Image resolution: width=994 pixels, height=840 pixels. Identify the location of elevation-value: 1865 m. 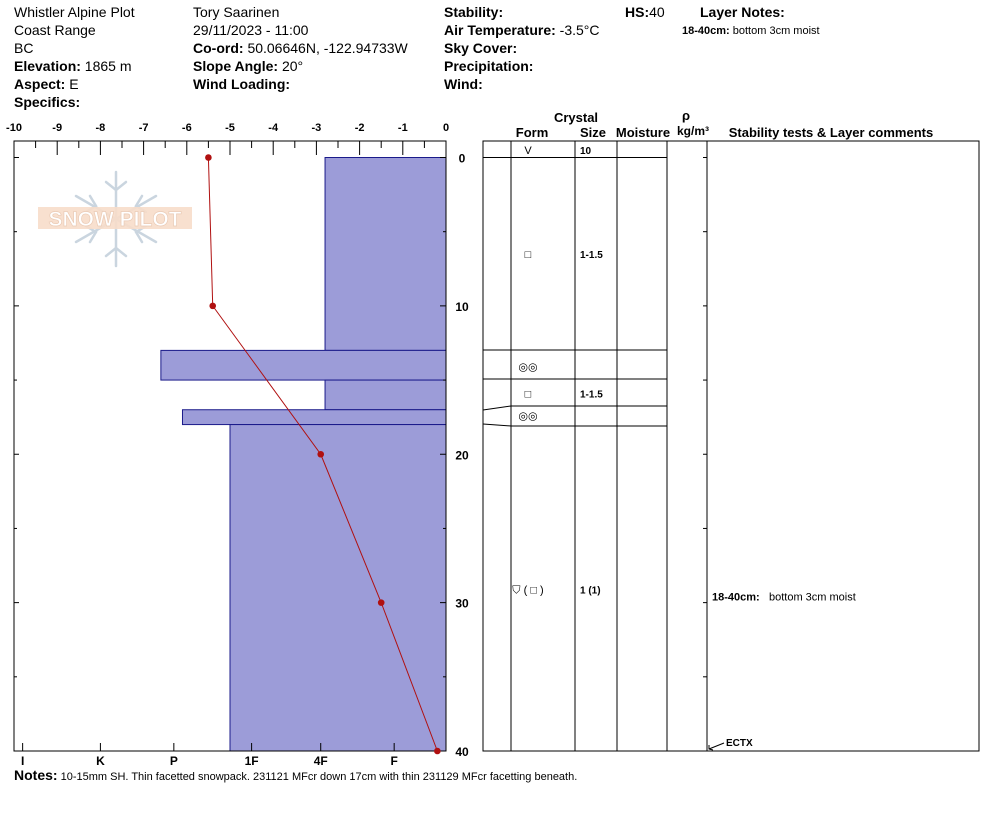
(108, 66).